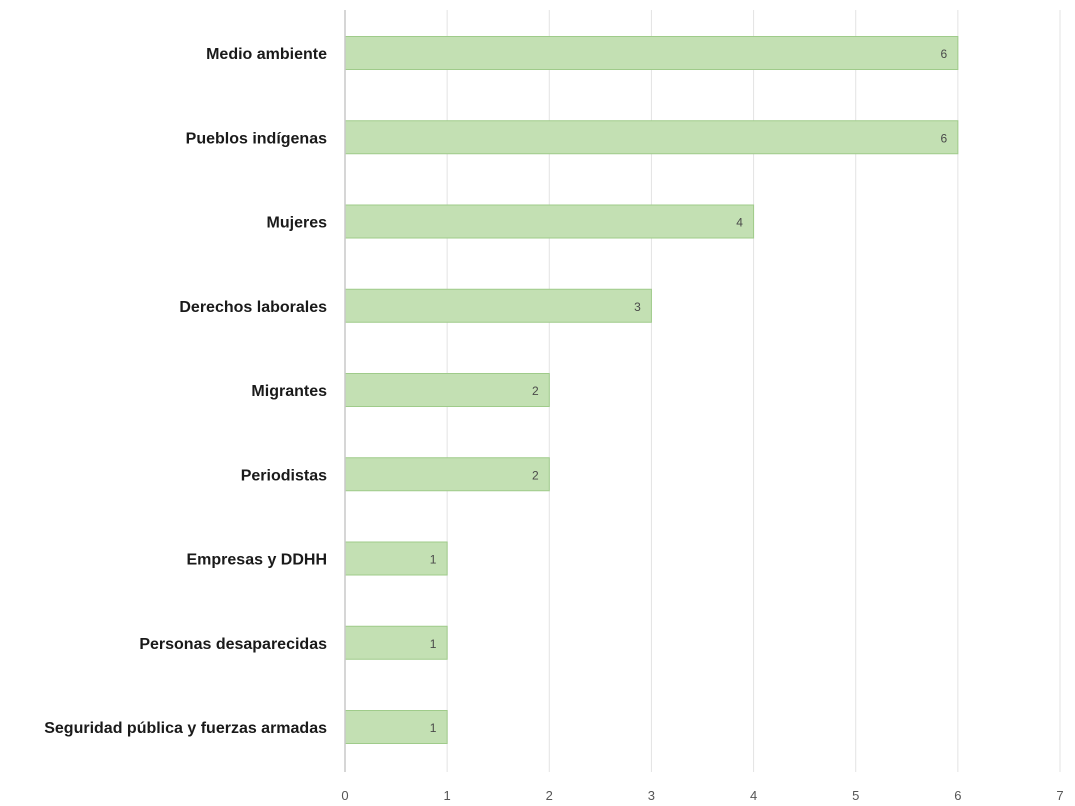 The width and height of the screenshot is (1075, 806). I want to click on category-label-6: Periodistas, so click(284, 475).